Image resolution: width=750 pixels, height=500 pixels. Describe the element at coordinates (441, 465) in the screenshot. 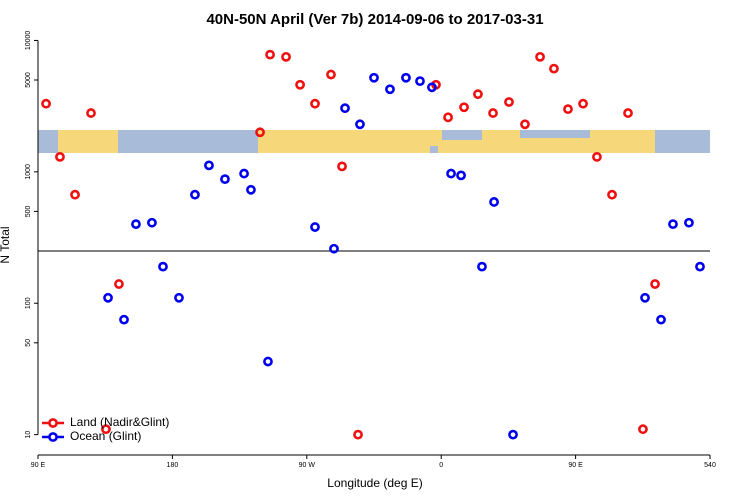

I see `x-tick-label: 0` at that location.